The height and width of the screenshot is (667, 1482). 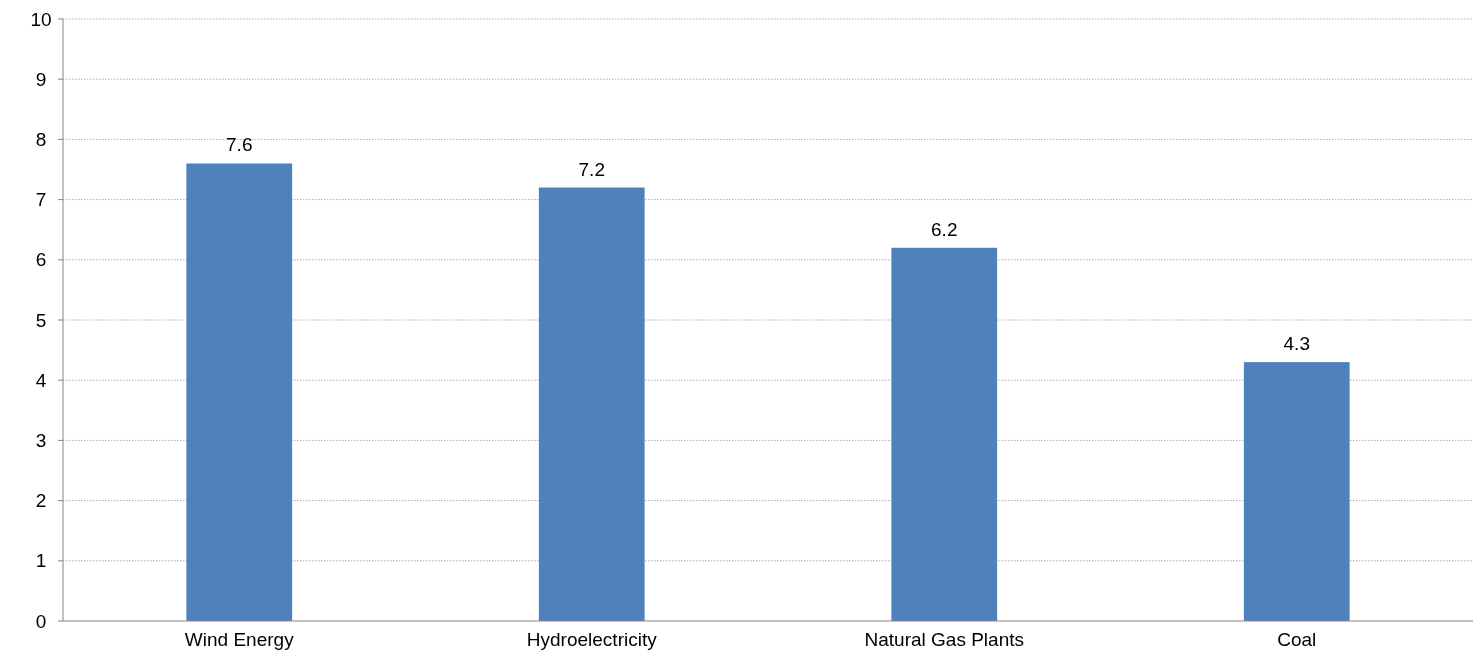 What do you see at coordinates (41, 79) in the screenshot?
I see `y-tick-label: 9` at bounding box center [41, 79].